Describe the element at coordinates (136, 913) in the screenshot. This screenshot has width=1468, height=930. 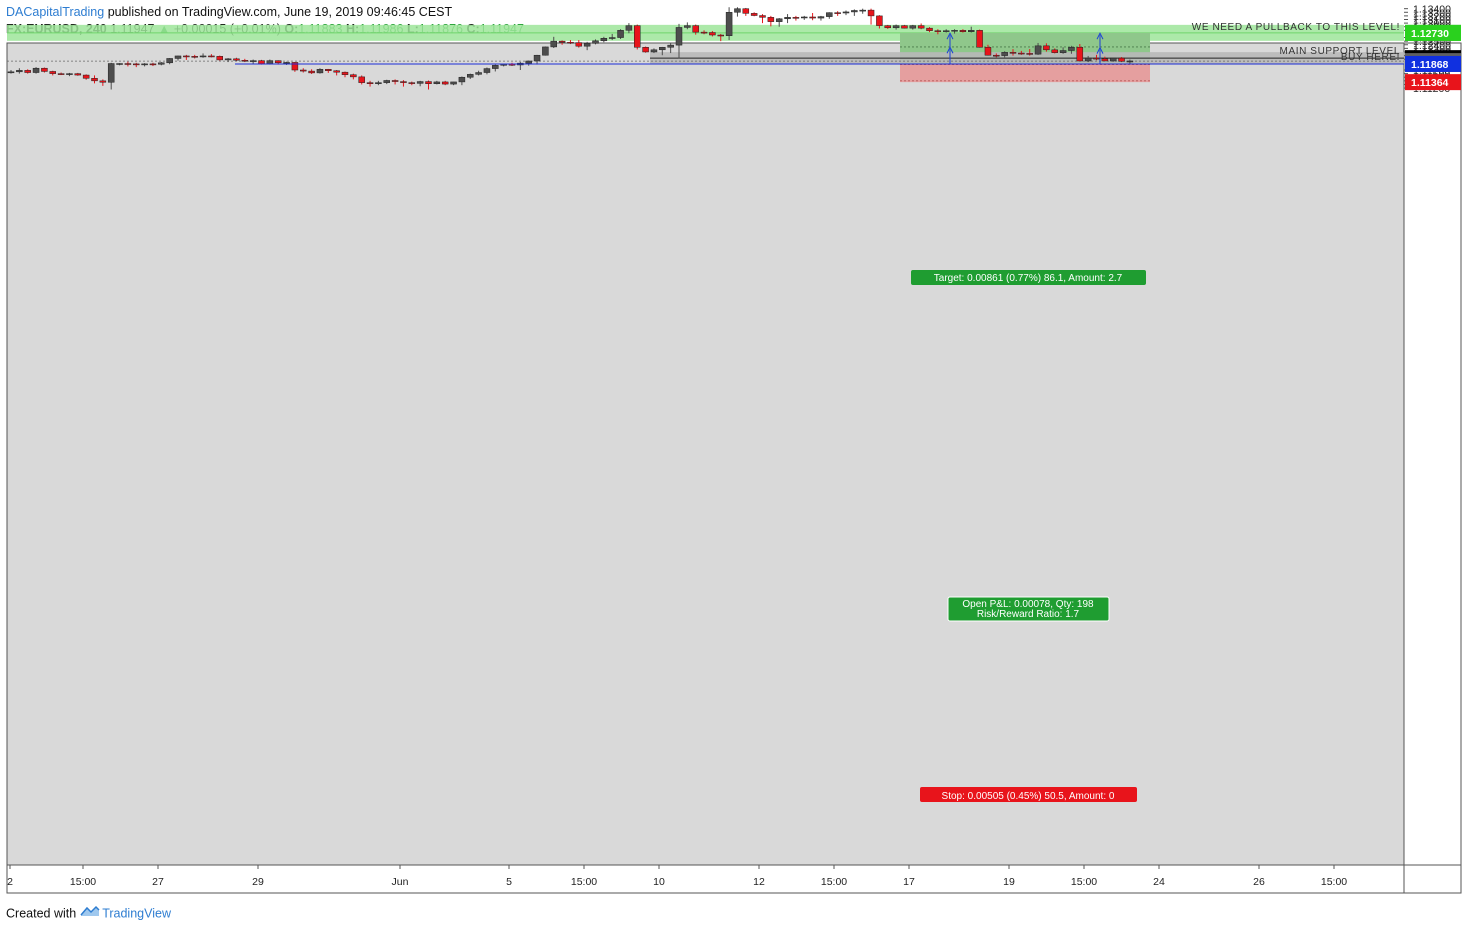
I see `tradingview-link: TradingView` at that location.